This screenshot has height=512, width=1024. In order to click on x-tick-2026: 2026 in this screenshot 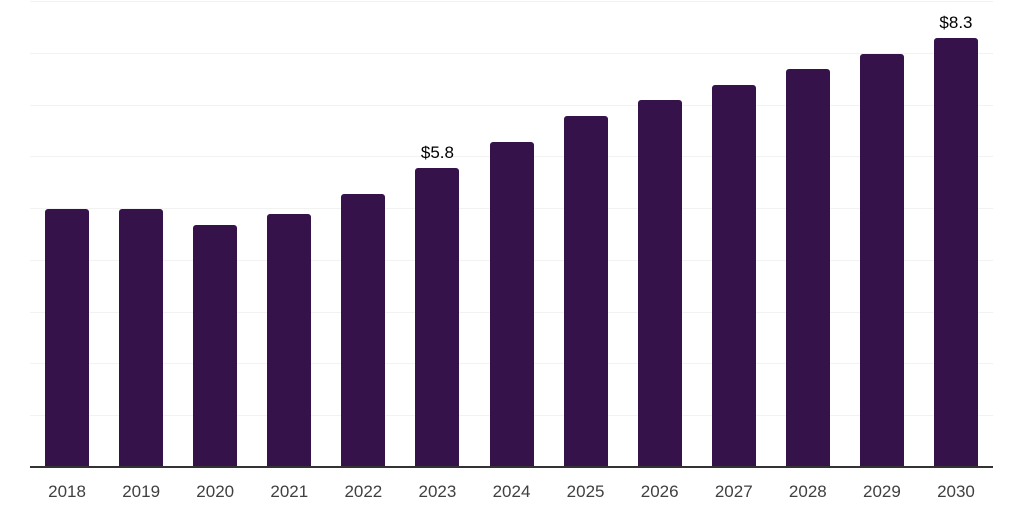, I will do `click(659, 491)`.